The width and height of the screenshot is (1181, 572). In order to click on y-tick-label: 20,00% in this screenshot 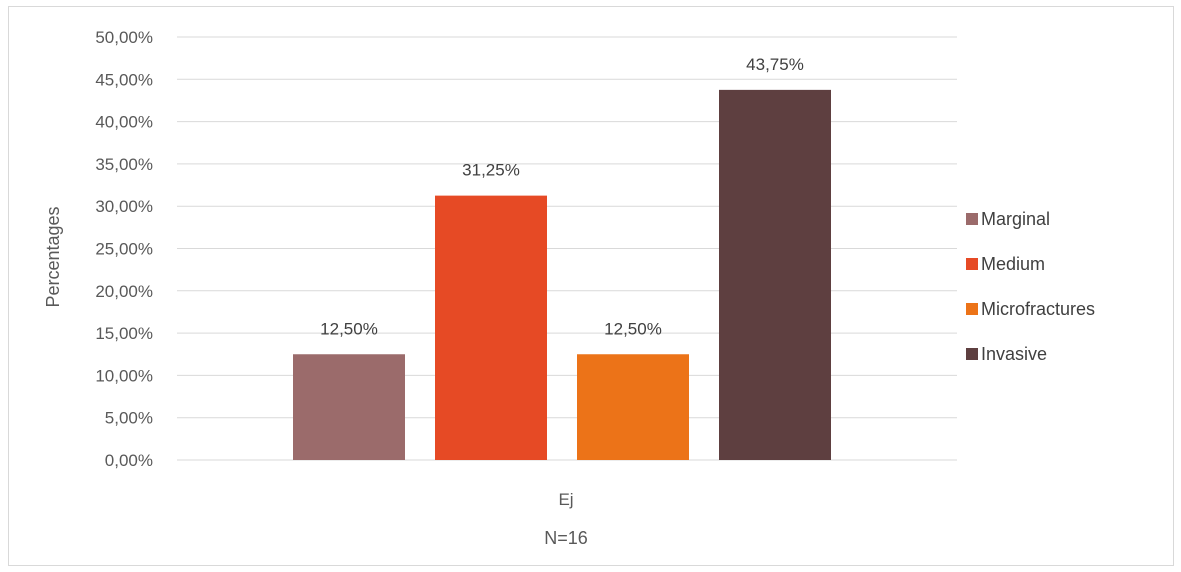, I will do `click(124, 291)`.